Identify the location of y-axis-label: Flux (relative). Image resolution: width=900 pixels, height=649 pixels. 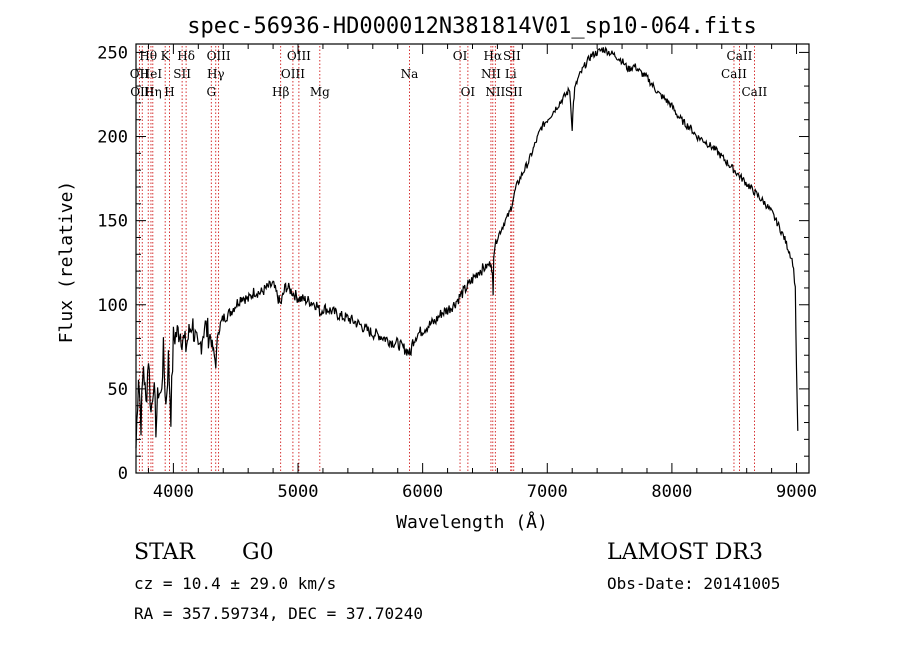
(66, 262).